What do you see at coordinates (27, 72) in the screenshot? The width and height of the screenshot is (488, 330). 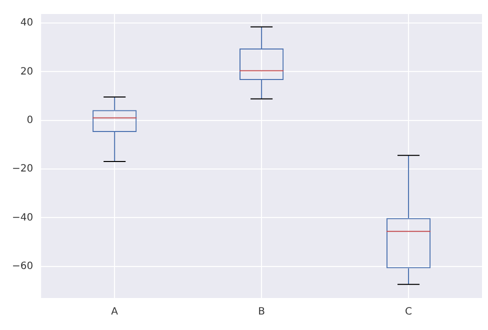 I see `y-tick-label: 20` at bounding box center [27, 72].